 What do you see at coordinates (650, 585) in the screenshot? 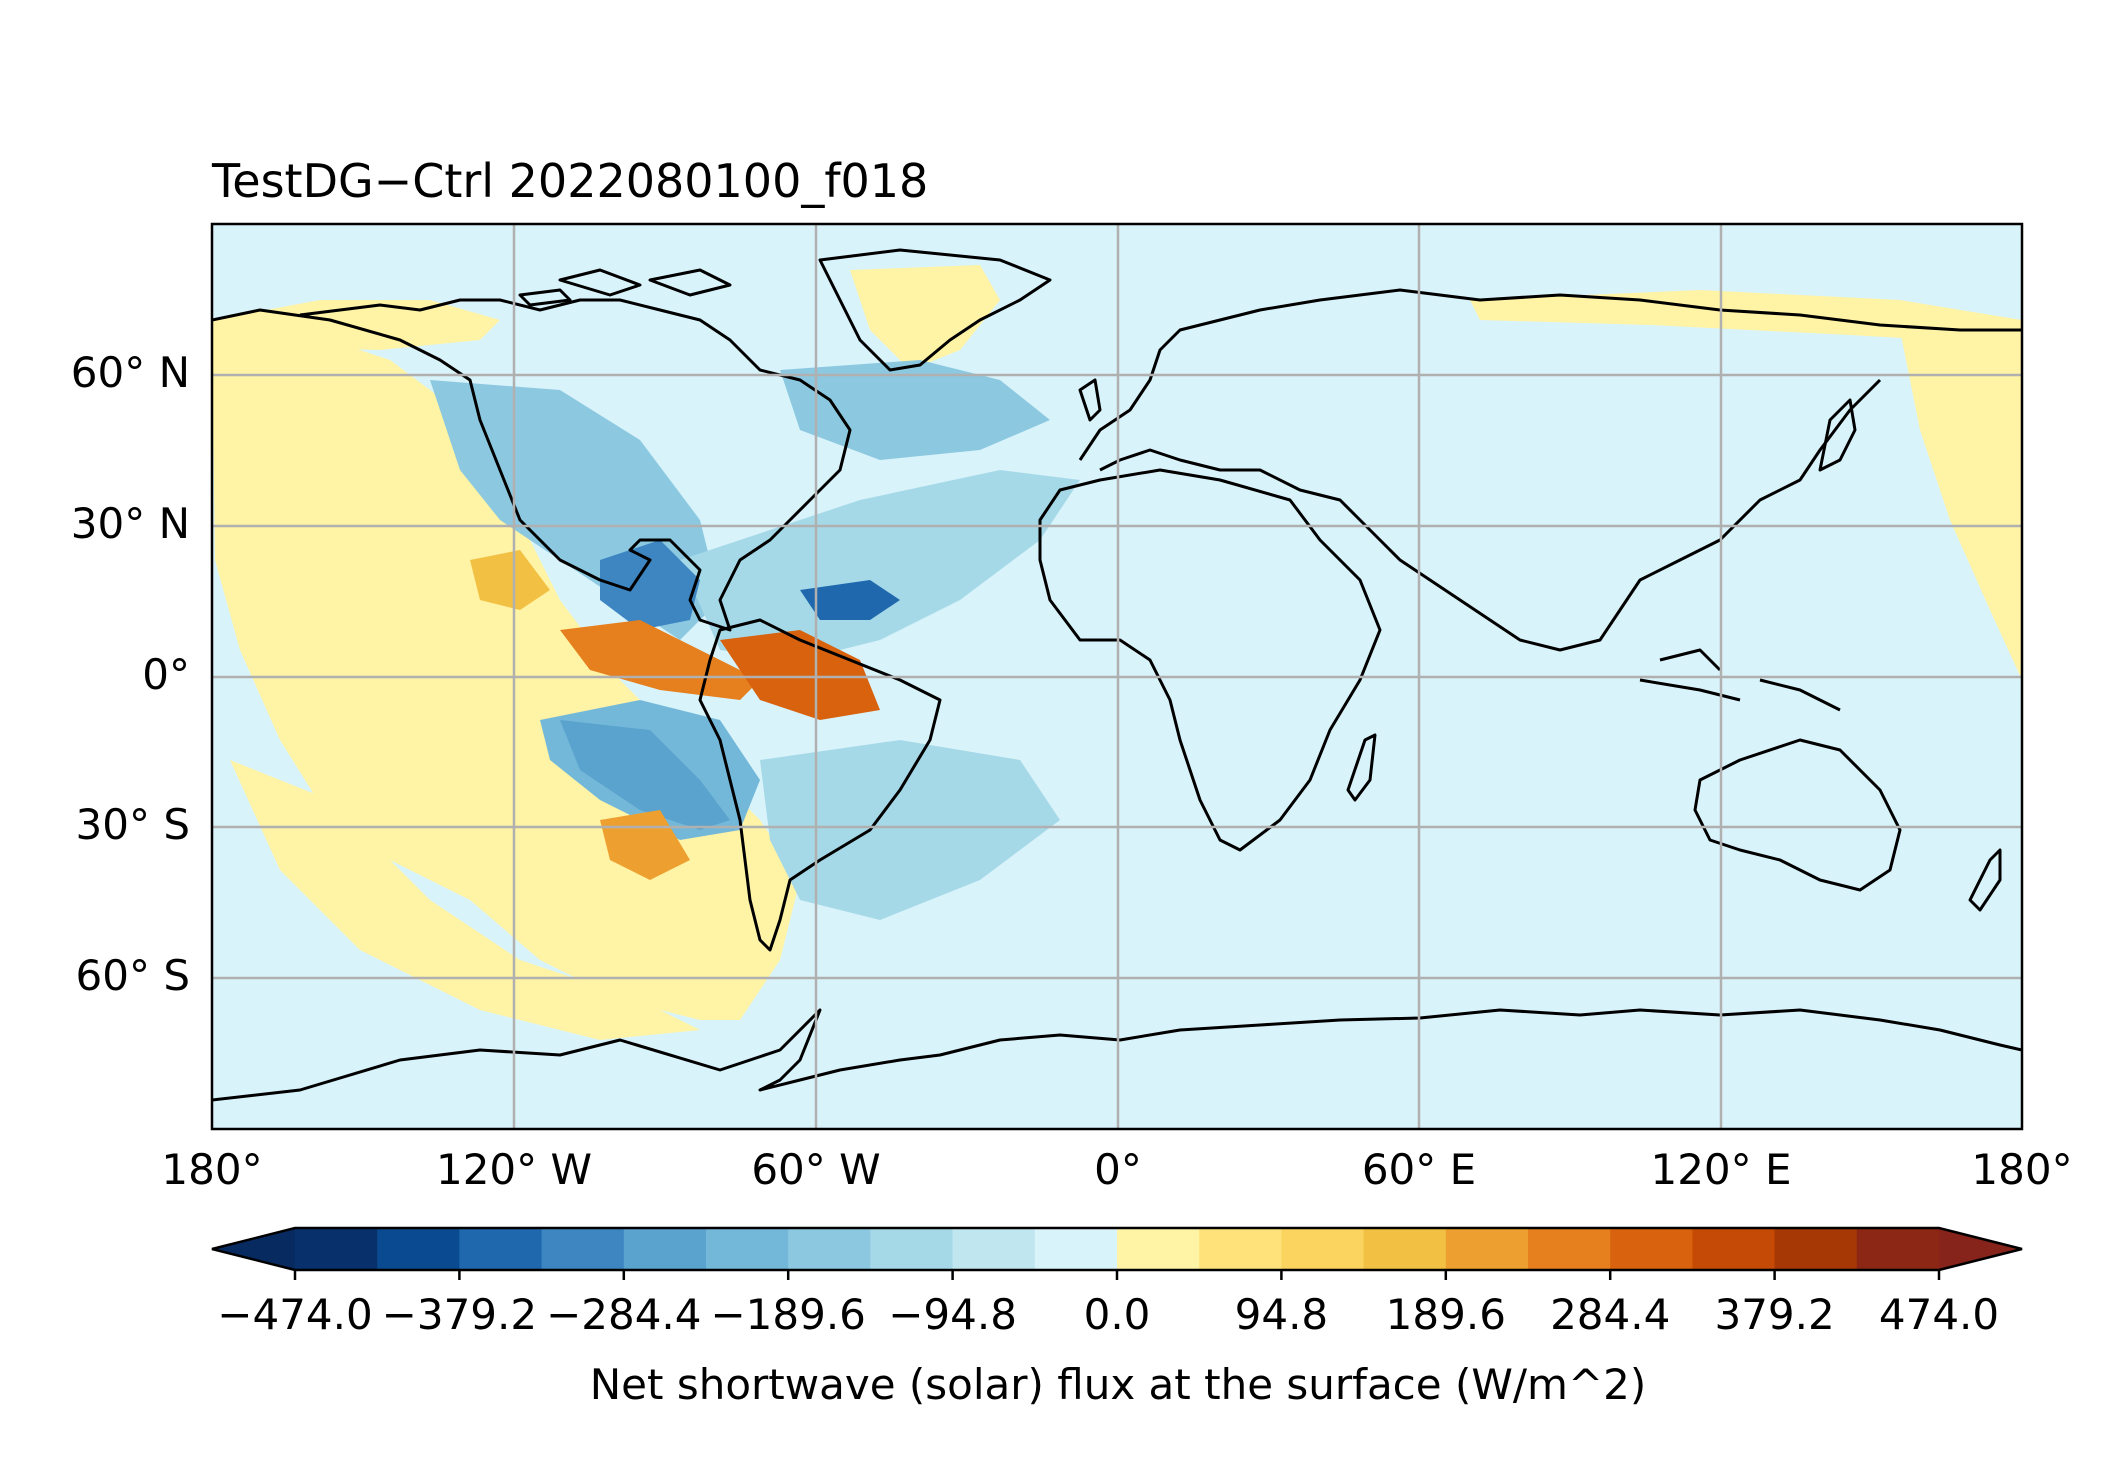
I see `gulf-deep-cloud` at bounding box center [650, 585].